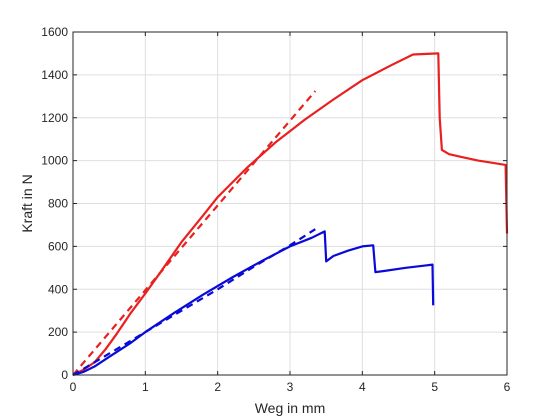 The width and height of the screenshot is (560, 420). What do you see at coordinates (27, 203) in the screenshot?
I see `y-axis-label: Kraft in N` at bounding box center [27, 203].